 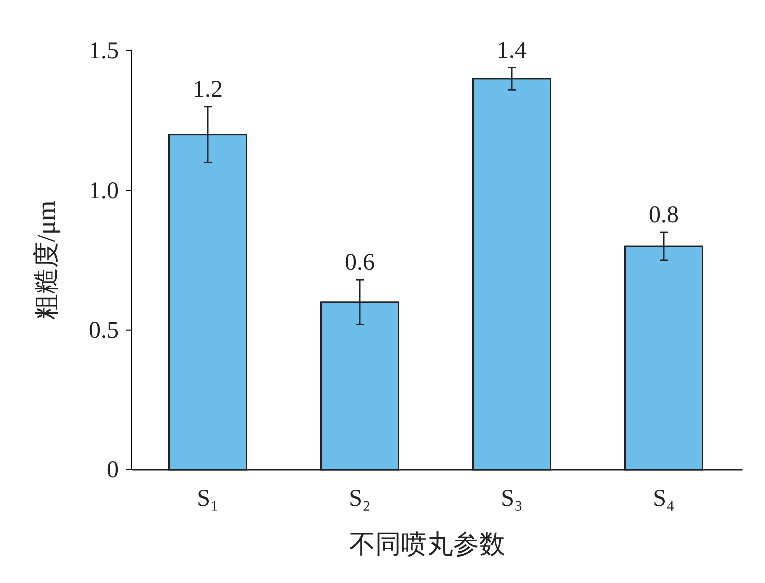 What do you see at coordinates (104, 51) in the screenshot?
I see `y-tick-label: 1.5` at bounding box center [104, 51].